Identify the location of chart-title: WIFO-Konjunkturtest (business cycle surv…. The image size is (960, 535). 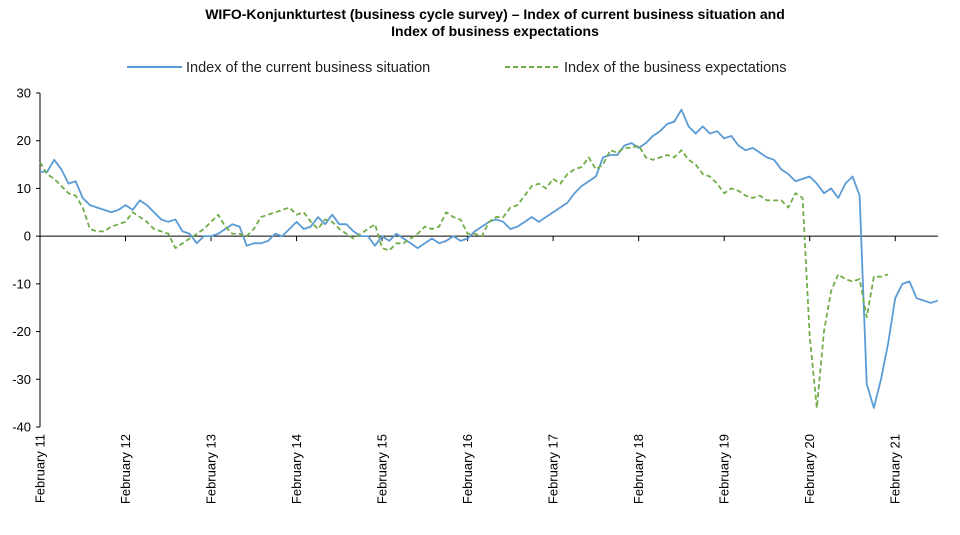
(480, 23).